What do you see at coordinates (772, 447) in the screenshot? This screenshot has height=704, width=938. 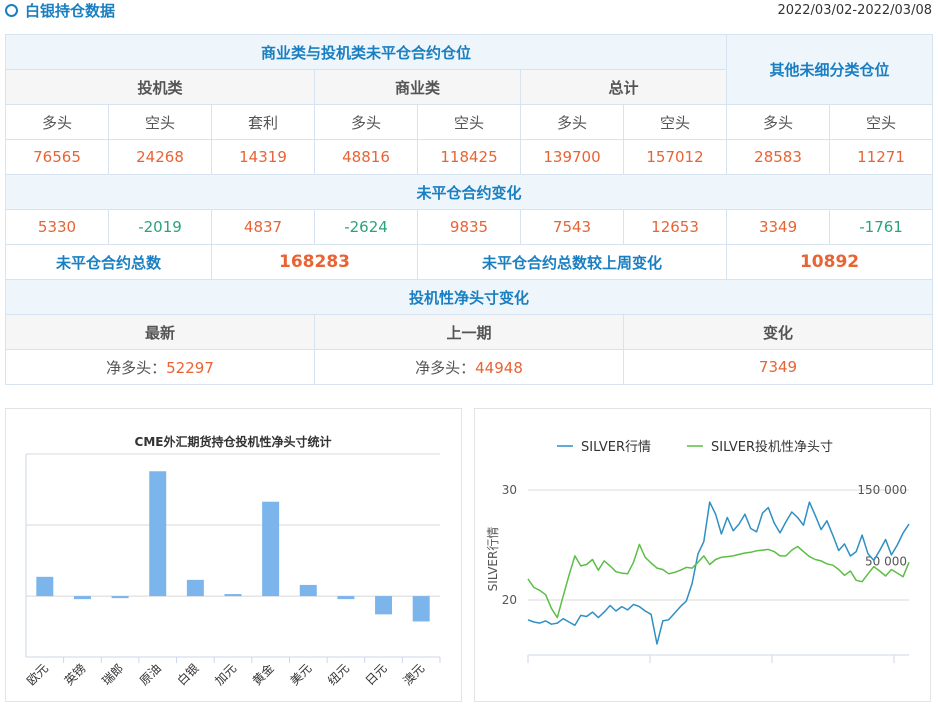 I see `legend-label: SILVER投机性净头寸` at bounding box center [772, 447].